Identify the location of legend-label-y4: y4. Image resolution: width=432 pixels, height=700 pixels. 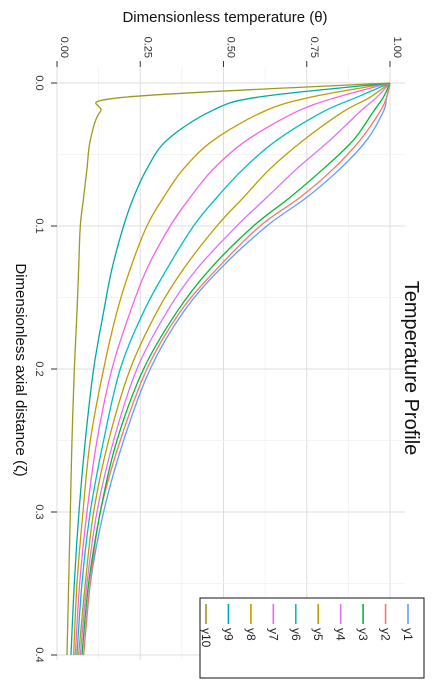
(341, 634).